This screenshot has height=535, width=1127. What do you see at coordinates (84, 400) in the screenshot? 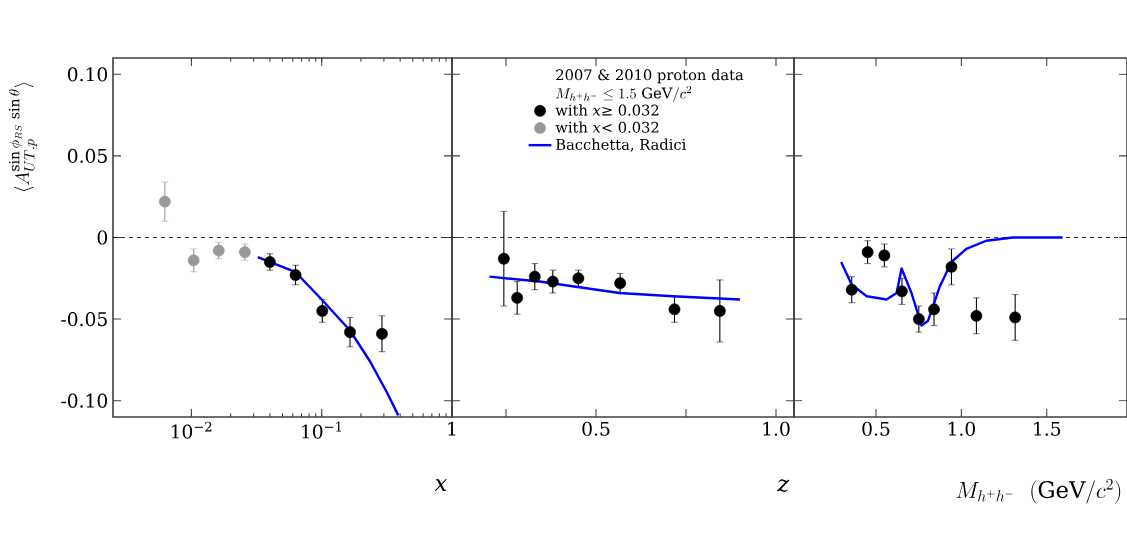
I see `y-tick-label: -0.10` at bounding box center [84, 400].